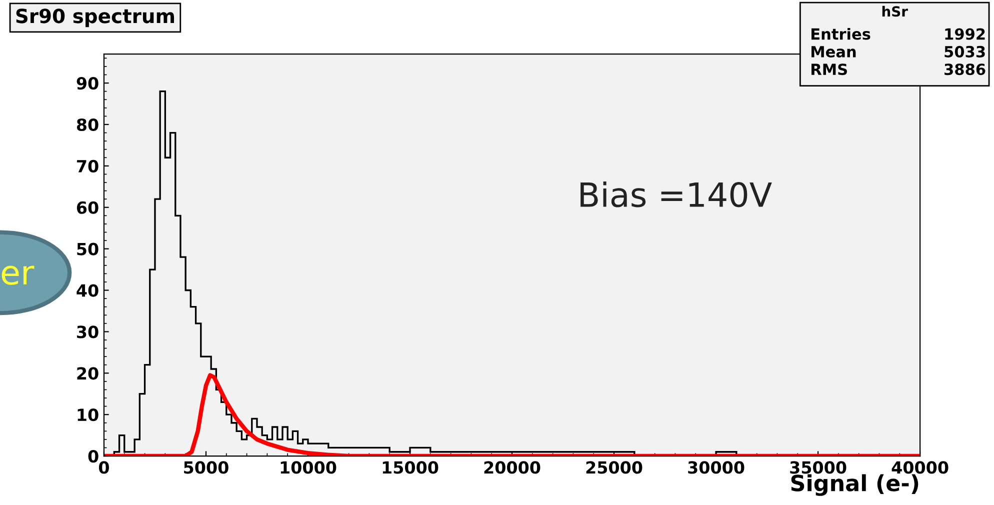 The height and width of the screenshot is (505, 994). What do you see at coordinates (93, 456) in the screenshot?
I see `y-tick-label: 0` at bounding box center [93, 456].